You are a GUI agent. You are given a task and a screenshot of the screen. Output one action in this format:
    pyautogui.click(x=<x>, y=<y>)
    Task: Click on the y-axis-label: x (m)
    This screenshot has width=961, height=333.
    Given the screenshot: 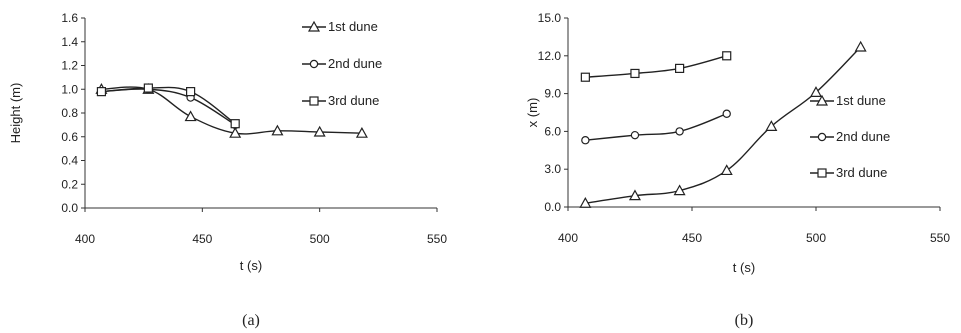 What is the action you would take?
    pyautogui.click(x=532, y=113)
    